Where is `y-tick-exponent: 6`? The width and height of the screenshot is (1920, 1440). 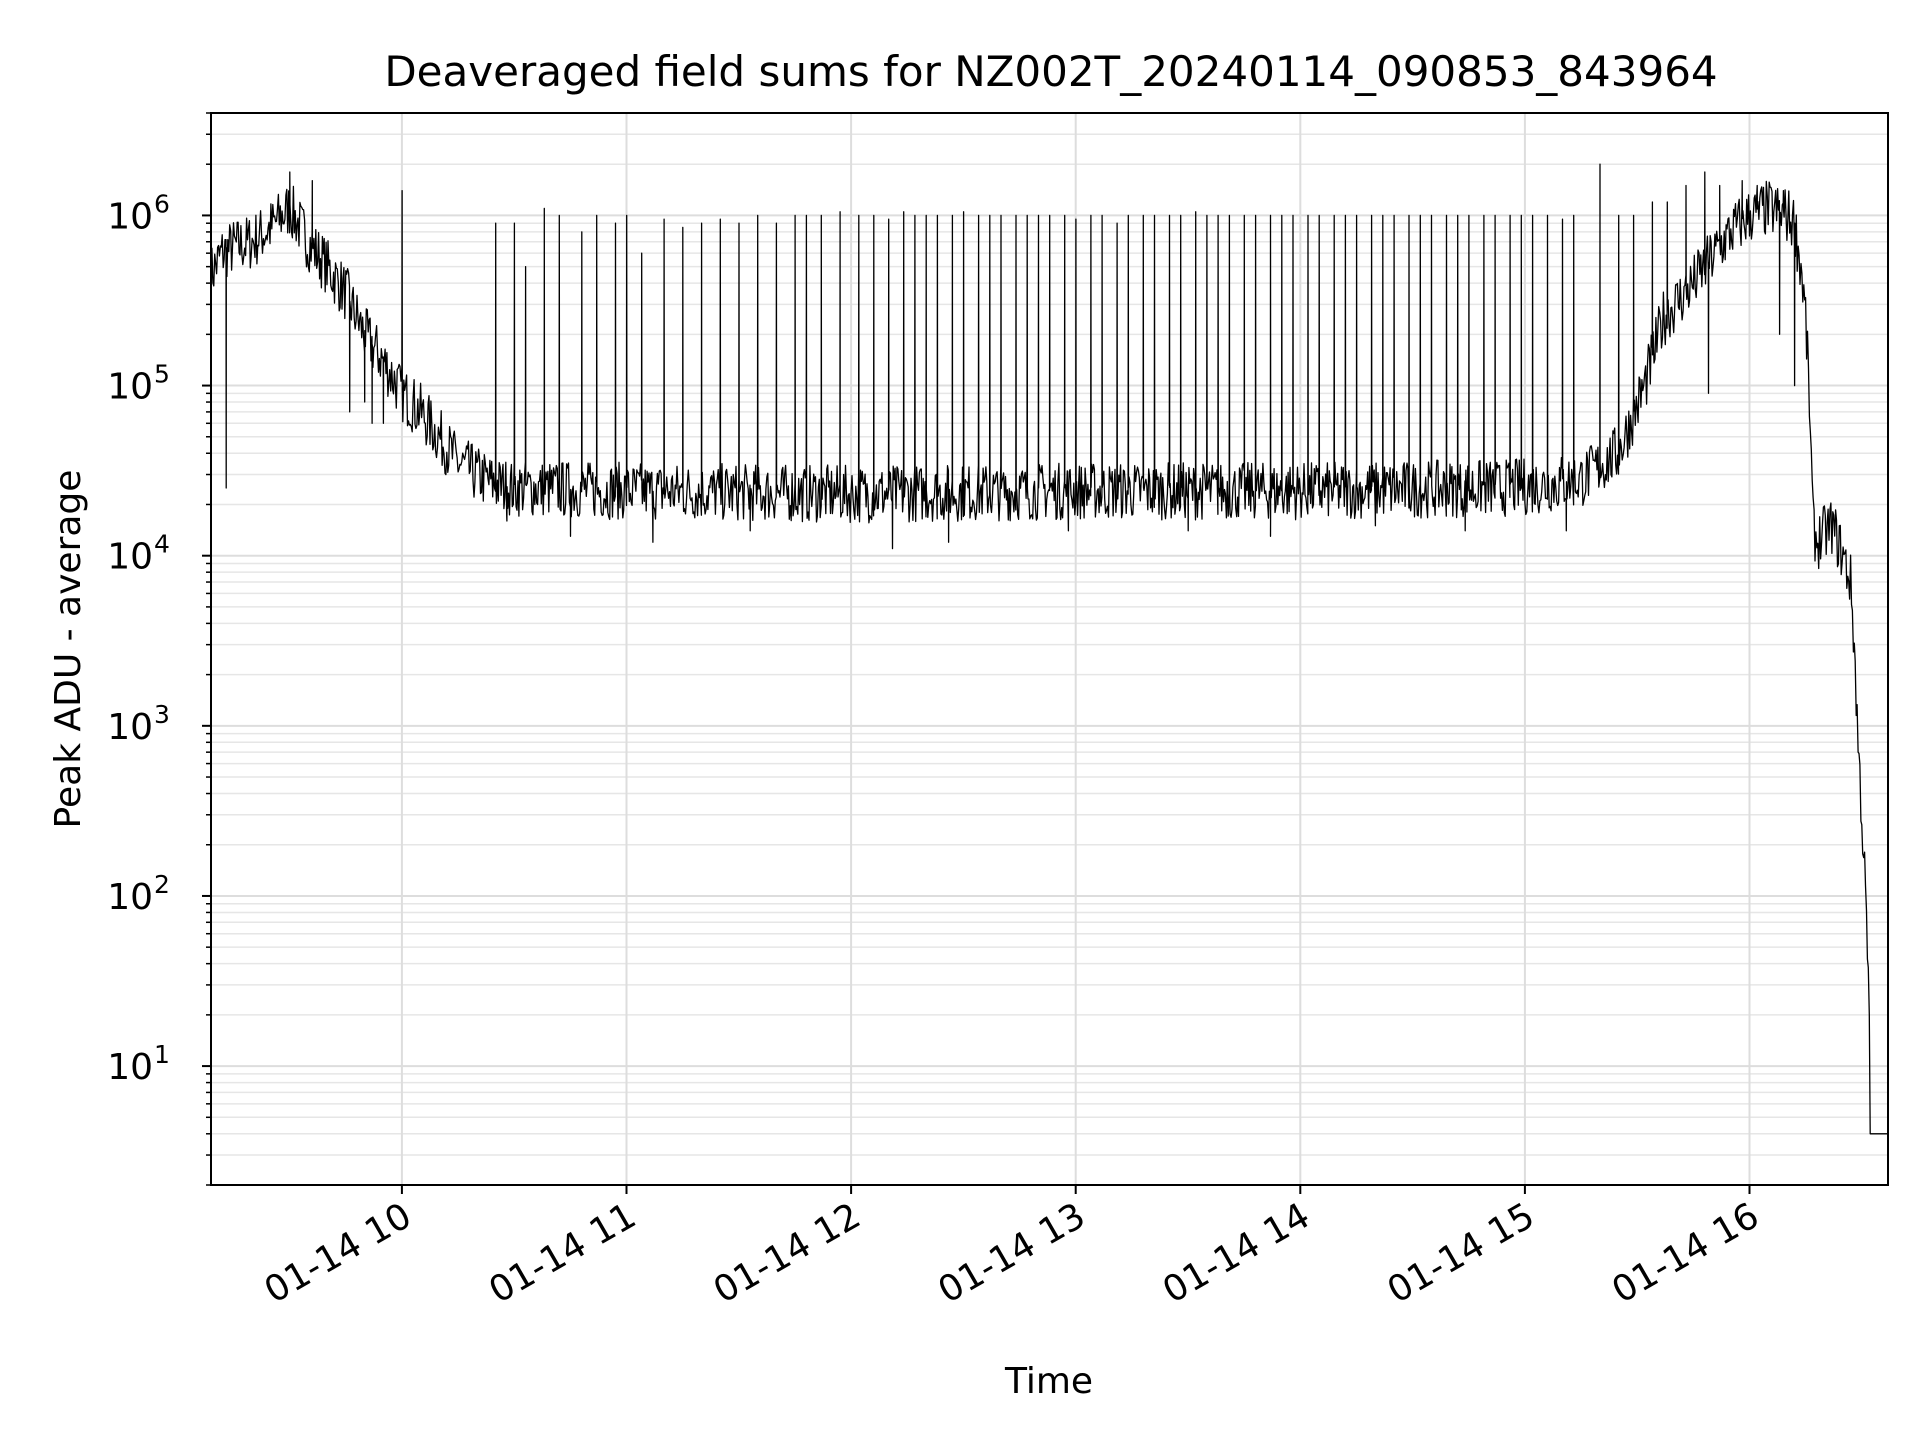
y-tick-exponent: 6 is located at coordinates (162, 203).